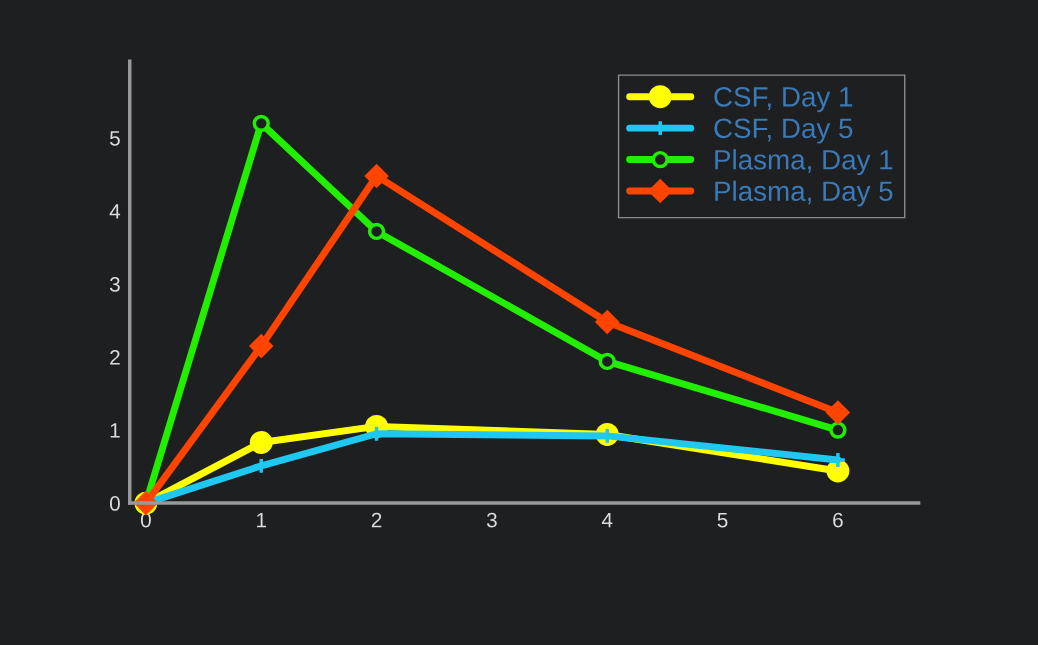 Image resolution: width=1038 pixels, height=645 pixels. I want to click on x-tick-label: 5, so click(722, 520).